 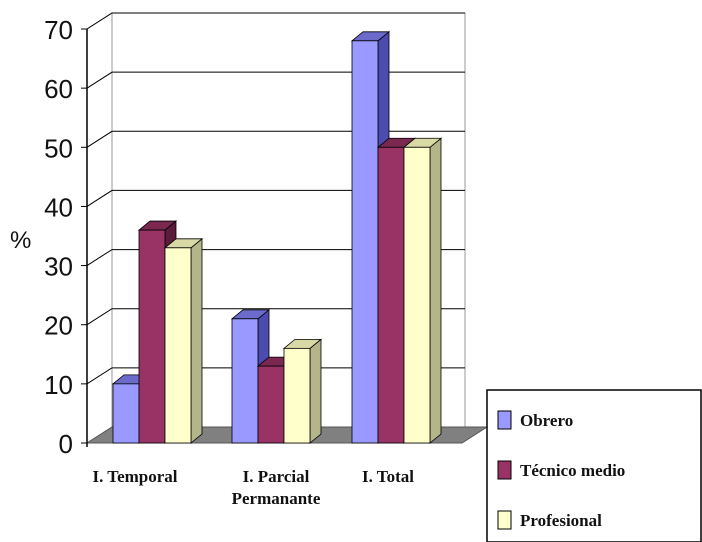 I want to click on legend: Obrero Técnico medio Profesional, so click(x=594, y=465).